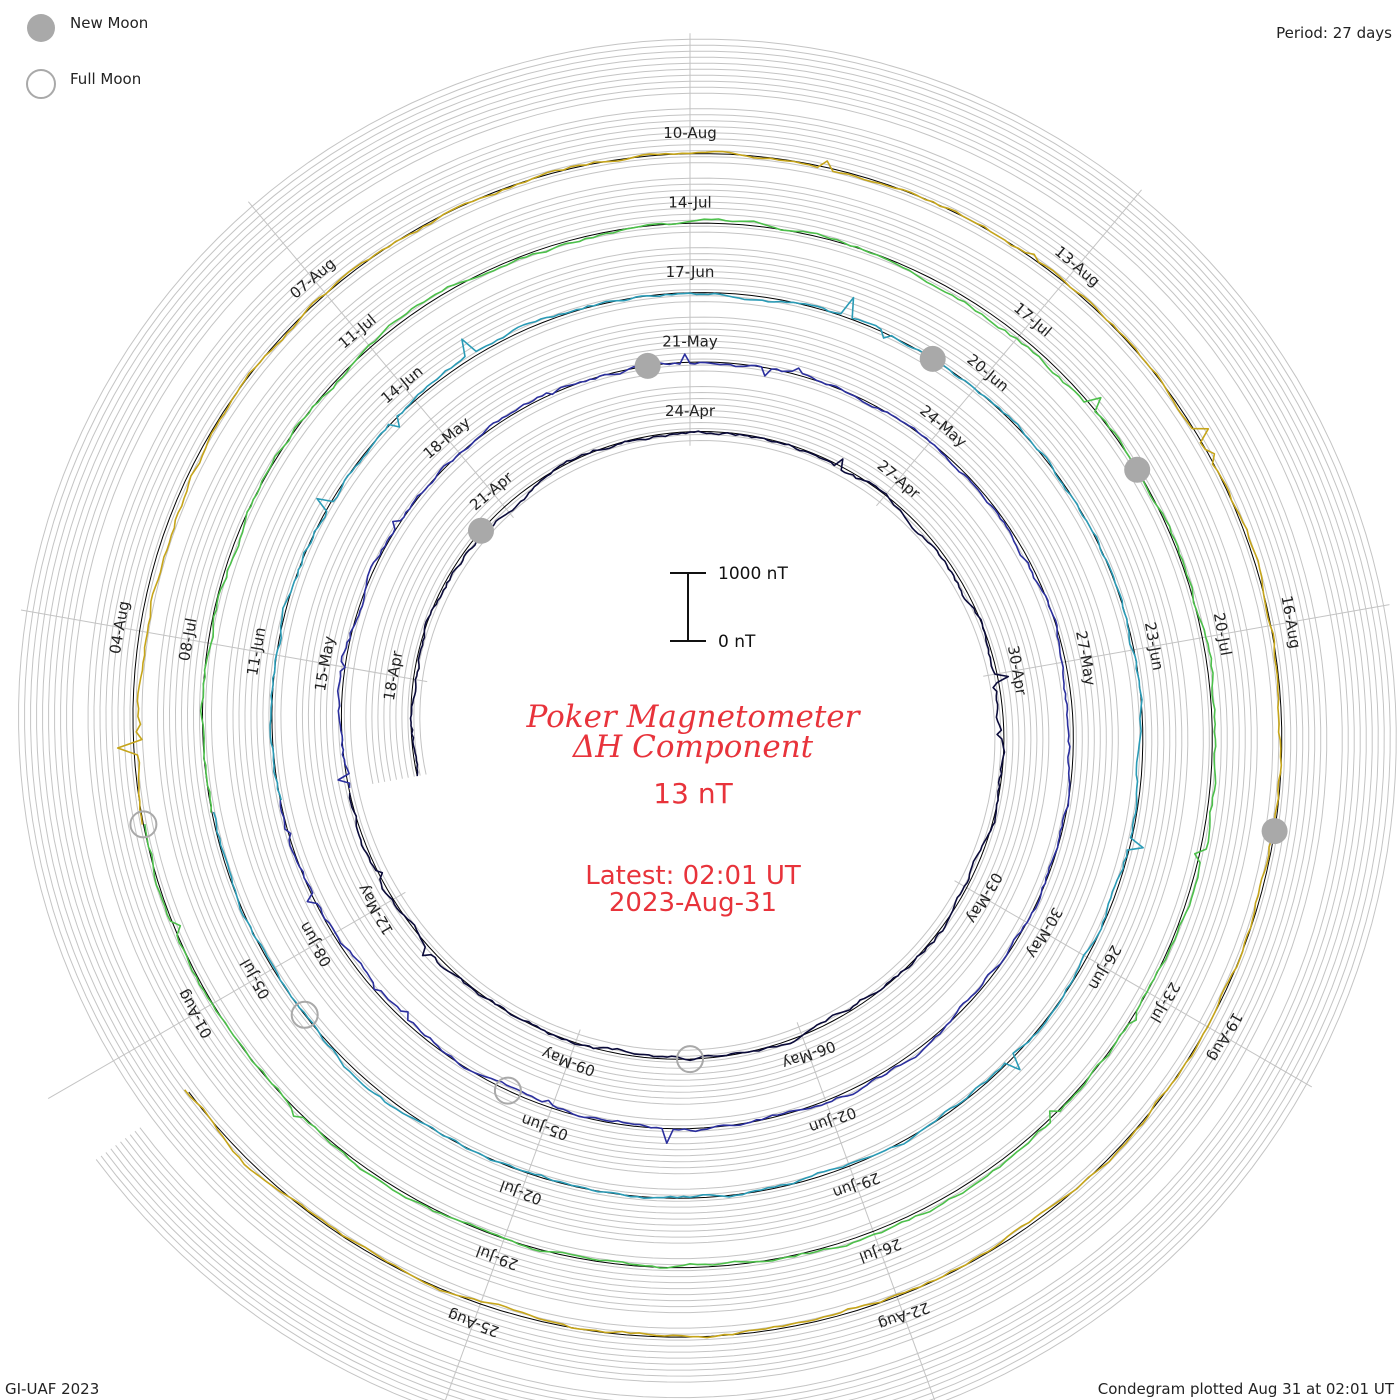 The width and height of the screenshot is (1400, 1400). Describe the element at coordinates (1017, 670) in the screenshot. I see `date-label: 30-Apr` at that location.